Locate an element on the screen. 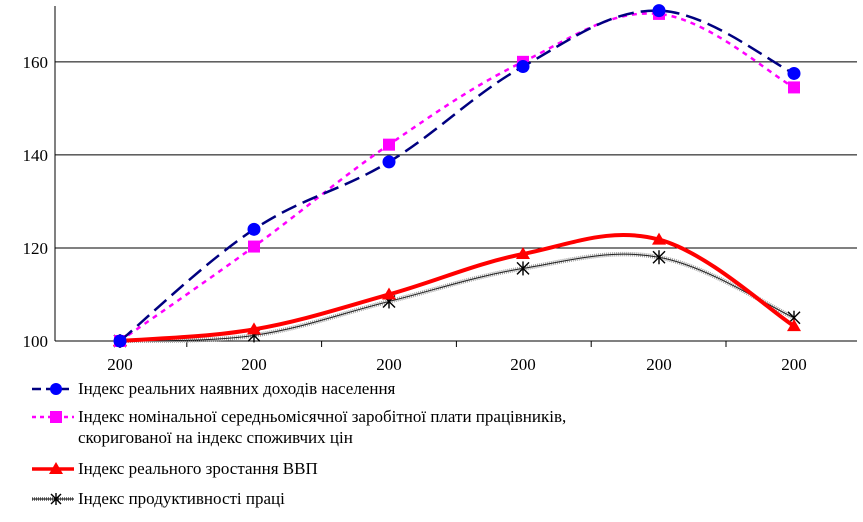  legend-label-productivity: Індекс продуктивності праці is located at coordinates (181, 498).